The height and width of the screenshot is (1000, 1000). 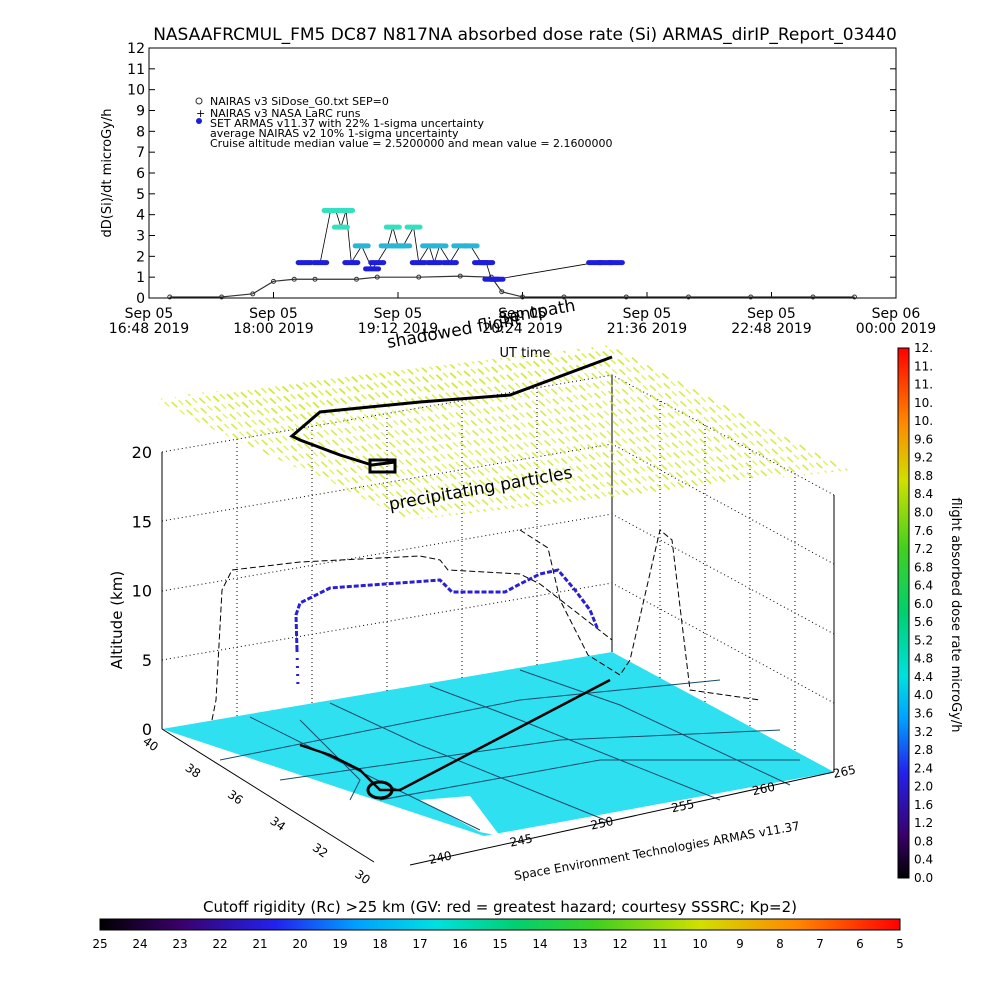 What do you see at coordinates (140, 132) in the screenshot?
I see `ts-ytick-label: 8` at bounding box center [140, 132].